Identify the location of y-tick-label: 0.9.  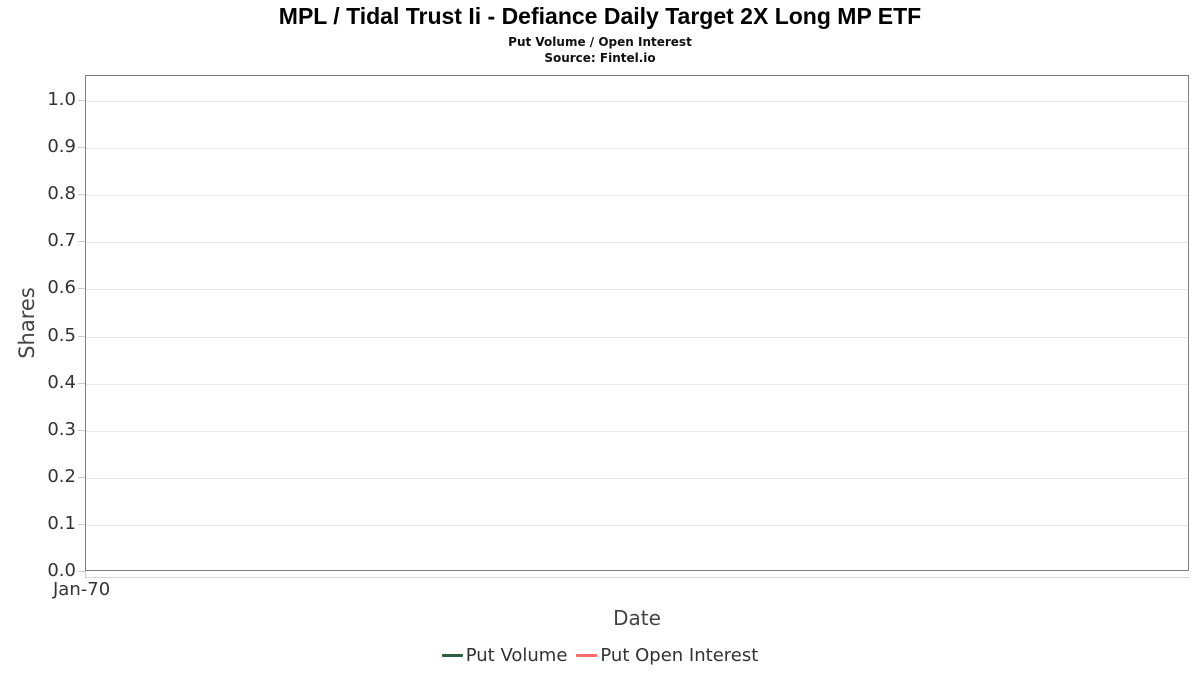
(61, 146).